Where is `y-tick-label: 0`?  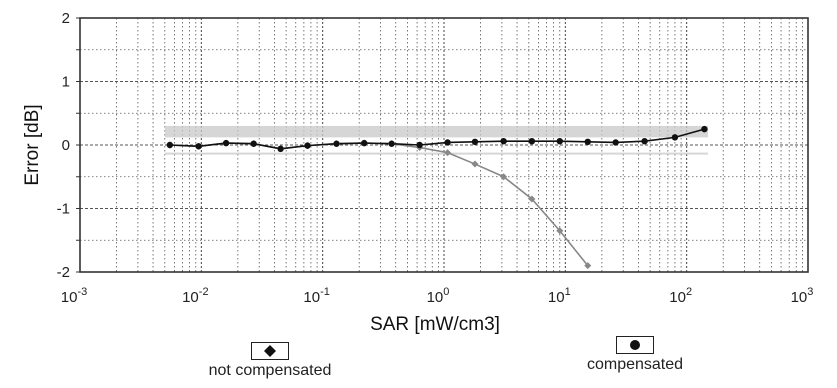 y-tick-label: 0 is located at coordinates (66, 145).